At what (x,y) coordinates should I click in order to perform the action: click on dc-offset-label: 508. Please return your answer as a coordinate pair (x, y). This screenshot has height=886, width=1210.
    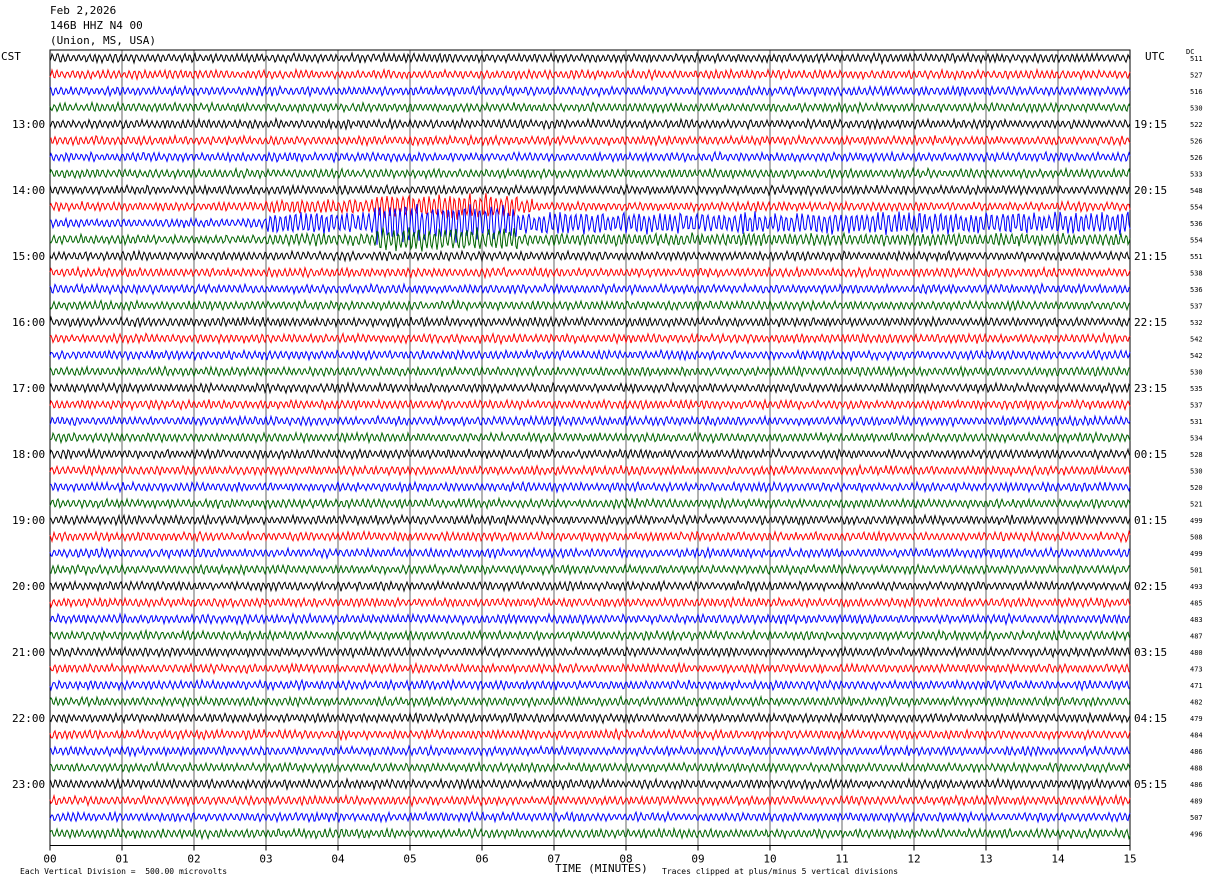
    Looking at the image, I should click on (1196, 538).